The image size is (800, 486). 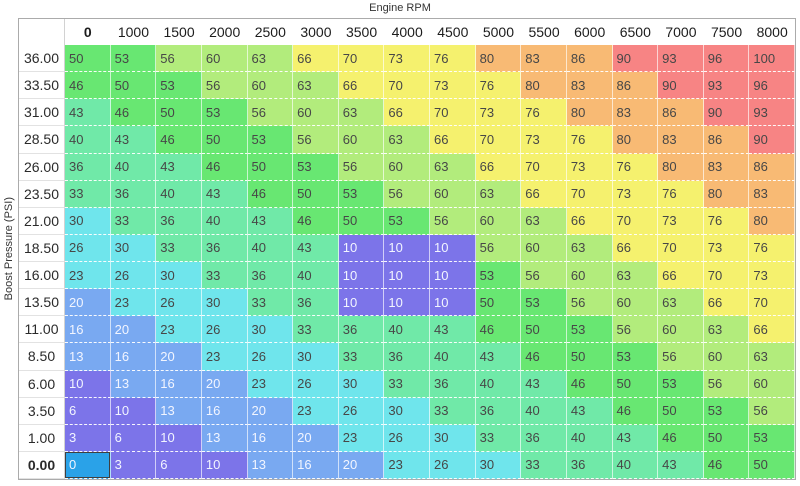 What do you see at coordinates (772, 276) in the screenshot?
I see `table-cell: 73` at bounding box center [772, 276].